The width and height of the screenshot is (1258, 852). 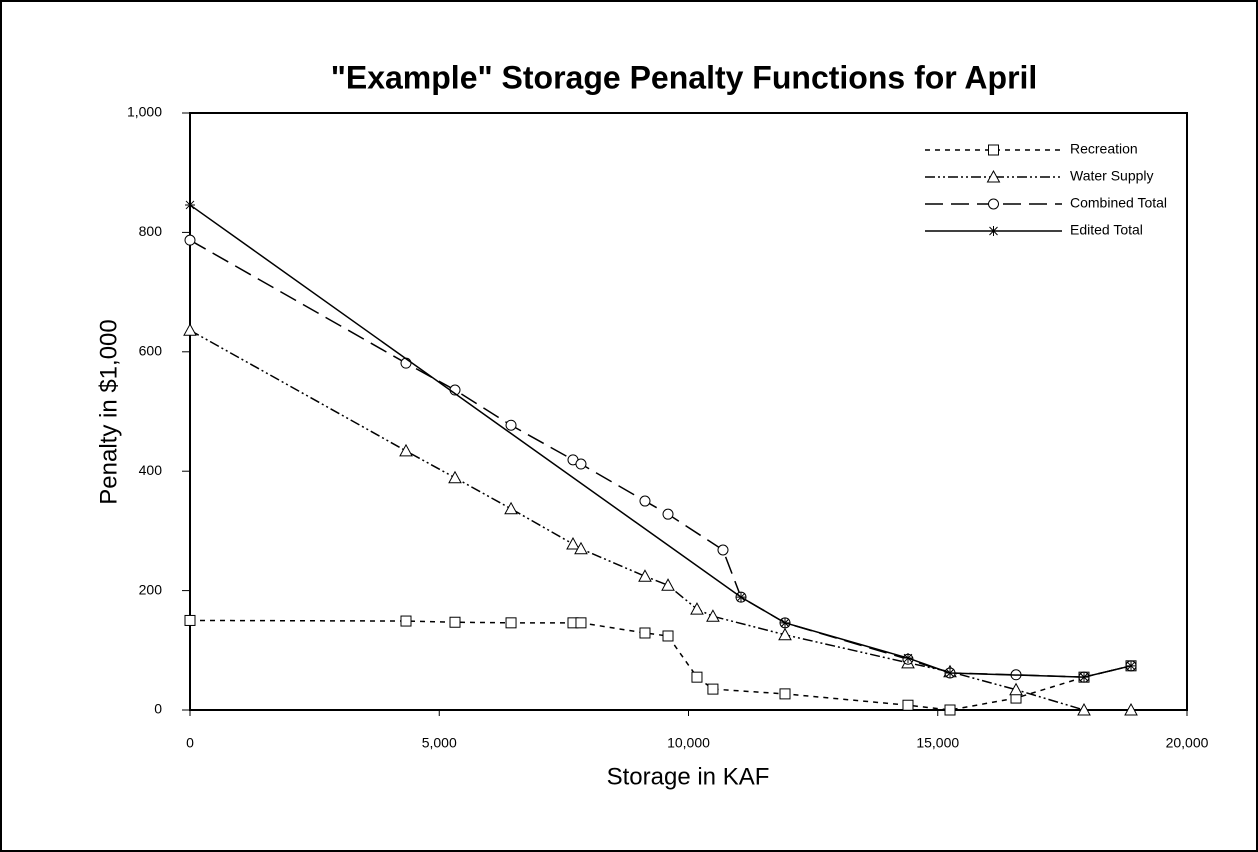 What do you see at coordinates (1118, 203) in the screenshot?
I see `legend-label: Combined Total` at bounding box center [1118, 203].